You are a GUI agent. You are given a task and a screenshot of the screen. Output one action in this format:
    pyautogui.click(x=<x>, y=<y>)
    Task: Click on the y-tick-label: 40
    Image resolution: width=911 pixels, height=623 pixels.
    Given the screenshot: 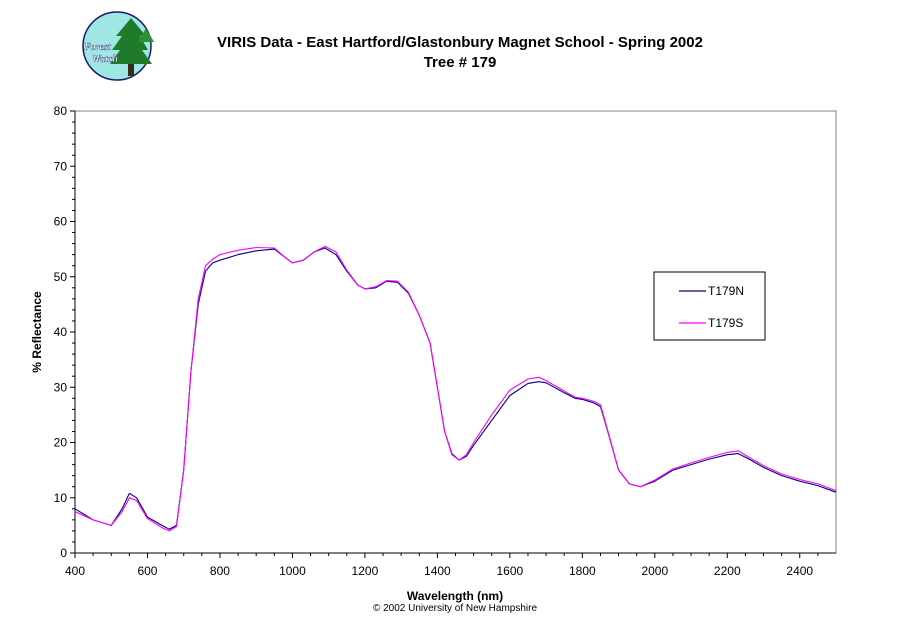 What is the action you would take?
    pyautogui.click(x=61, y=332)
    